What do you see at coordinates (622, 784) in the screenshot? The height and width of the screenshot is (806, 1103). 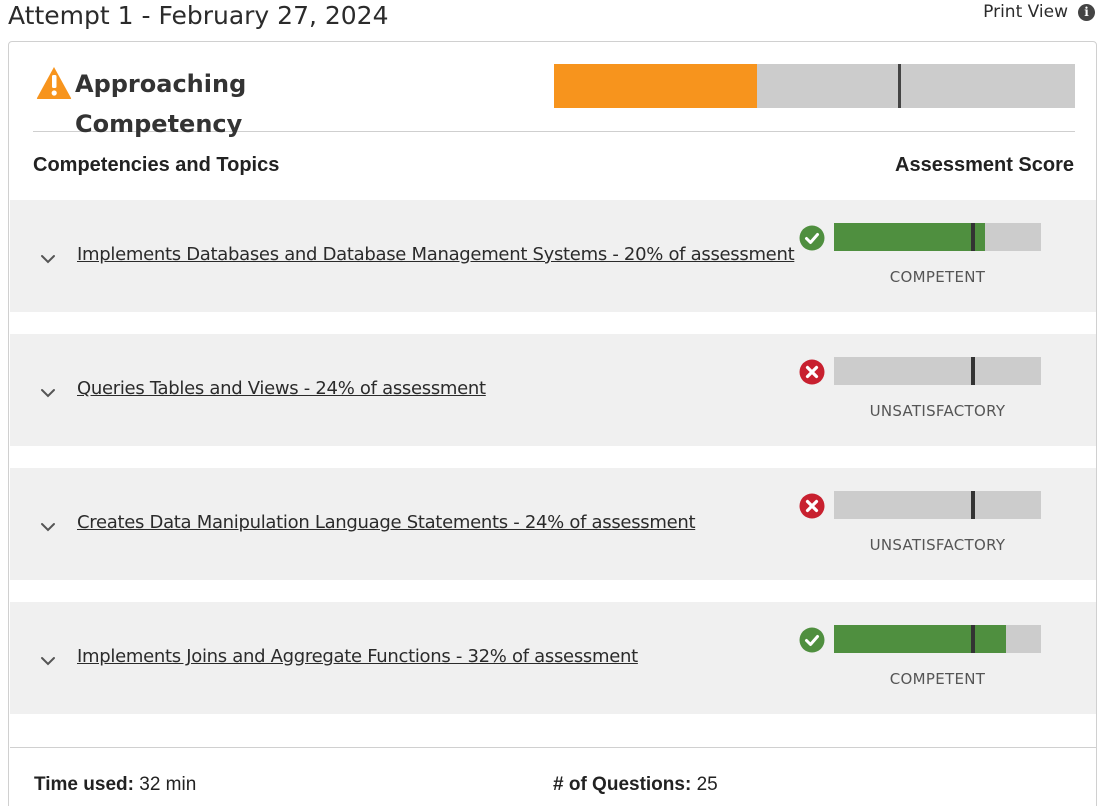 I see `questions-label: # of Questions:` at bounding box center [622, 784].